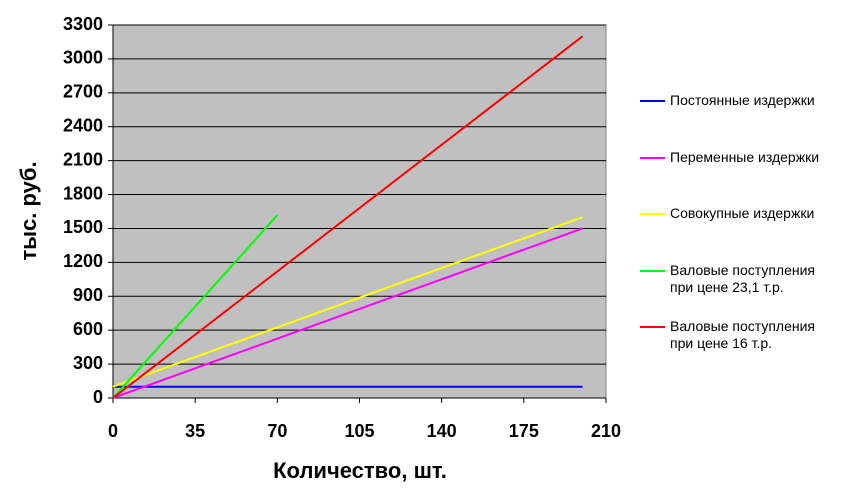  I want to click on y-tick-label: 3000, so click(83, 58).